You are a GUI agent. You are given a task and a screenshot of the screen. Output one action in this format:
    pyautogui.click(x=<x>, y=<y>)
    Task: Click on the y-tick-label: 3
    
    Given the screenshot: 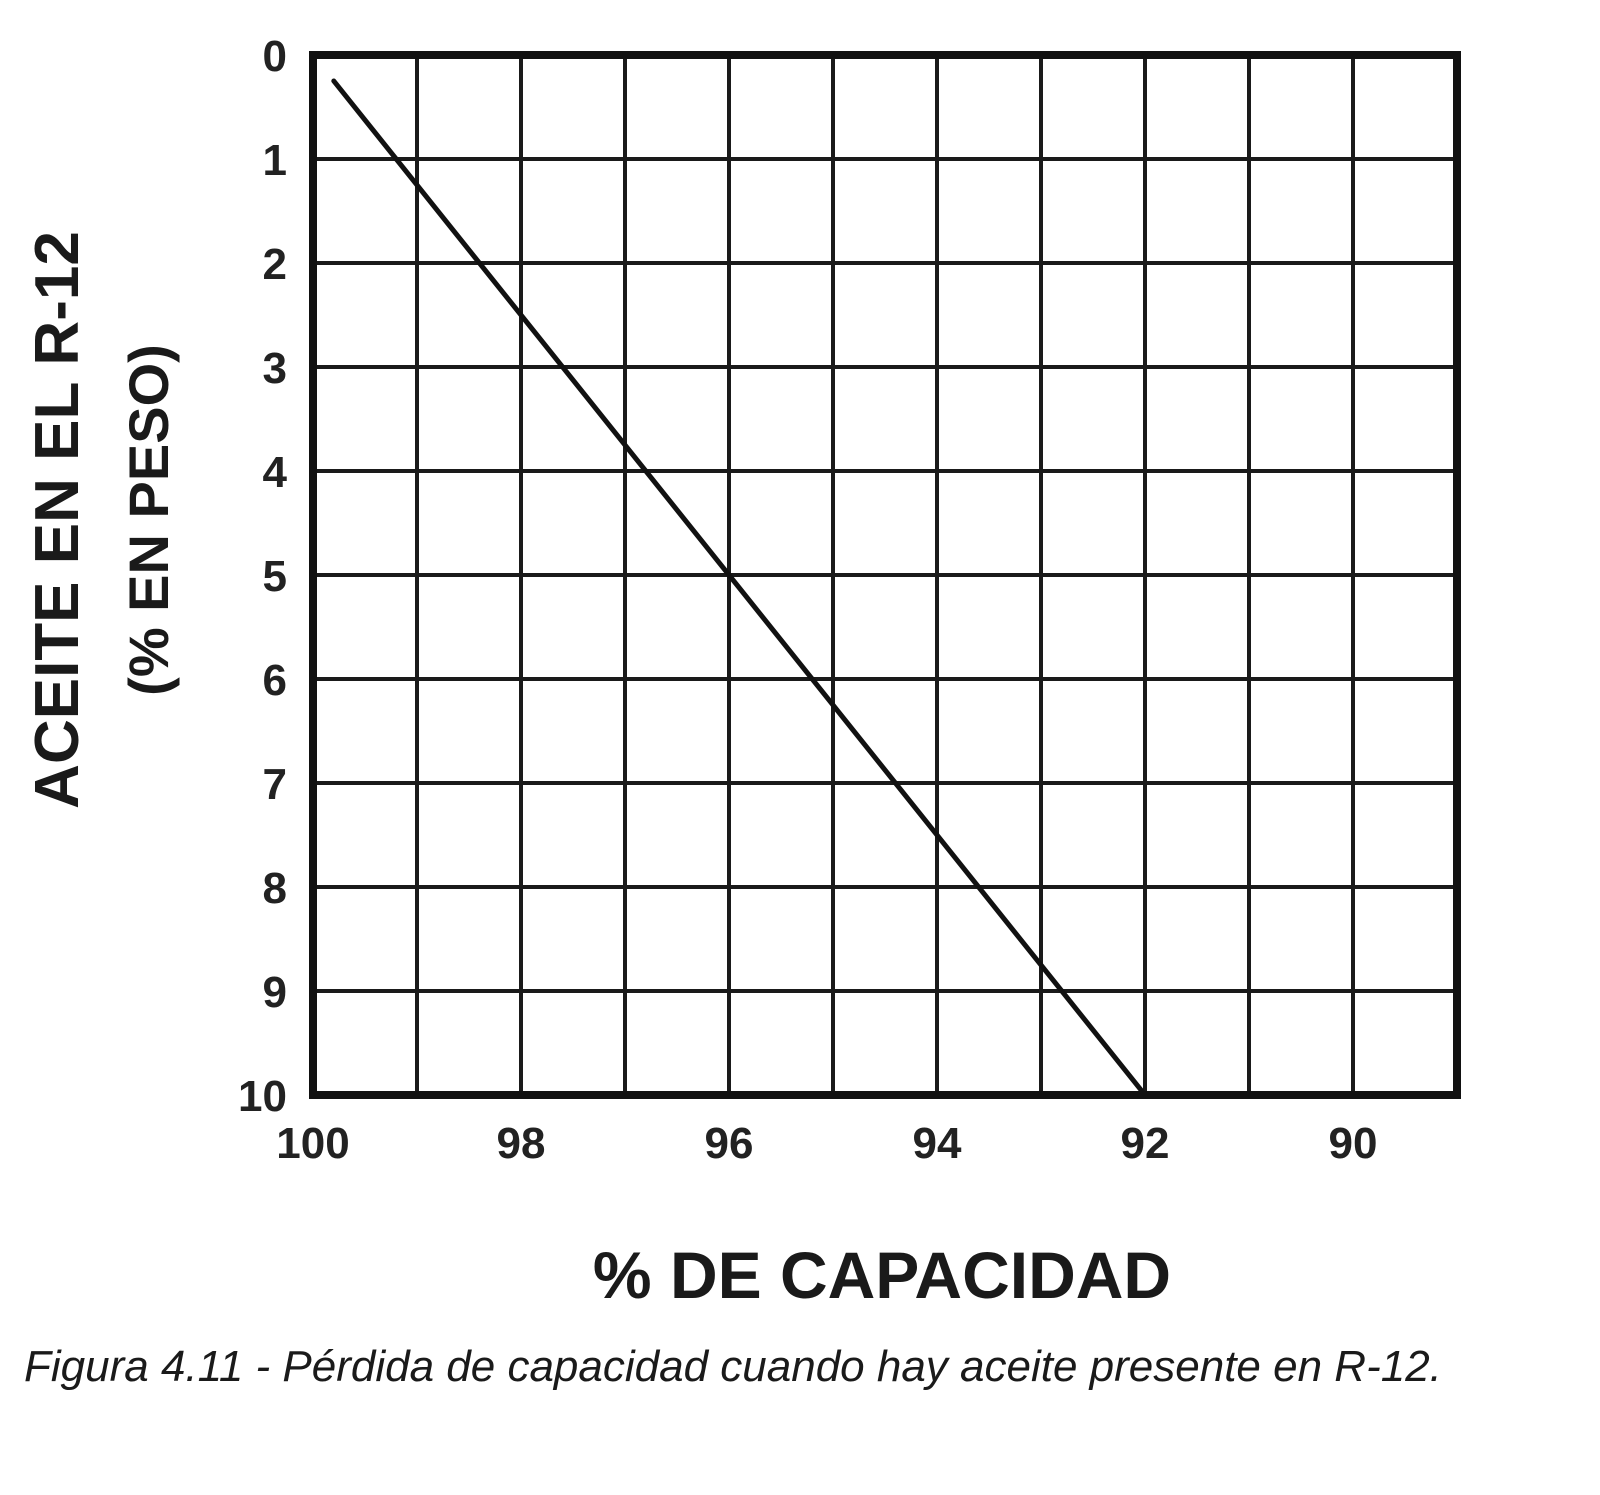 What is the action you would take?
    pyautogui.click(x=275, y=368)
    